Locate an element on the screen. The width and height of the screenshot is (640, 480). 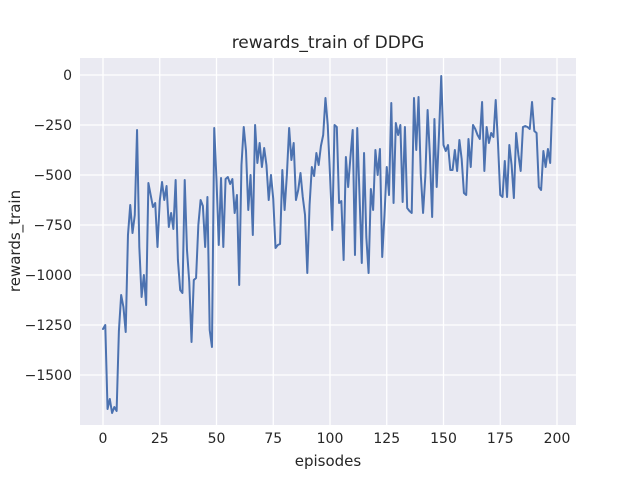
x-tick-label: 50 is located at coordinates (217, 439).